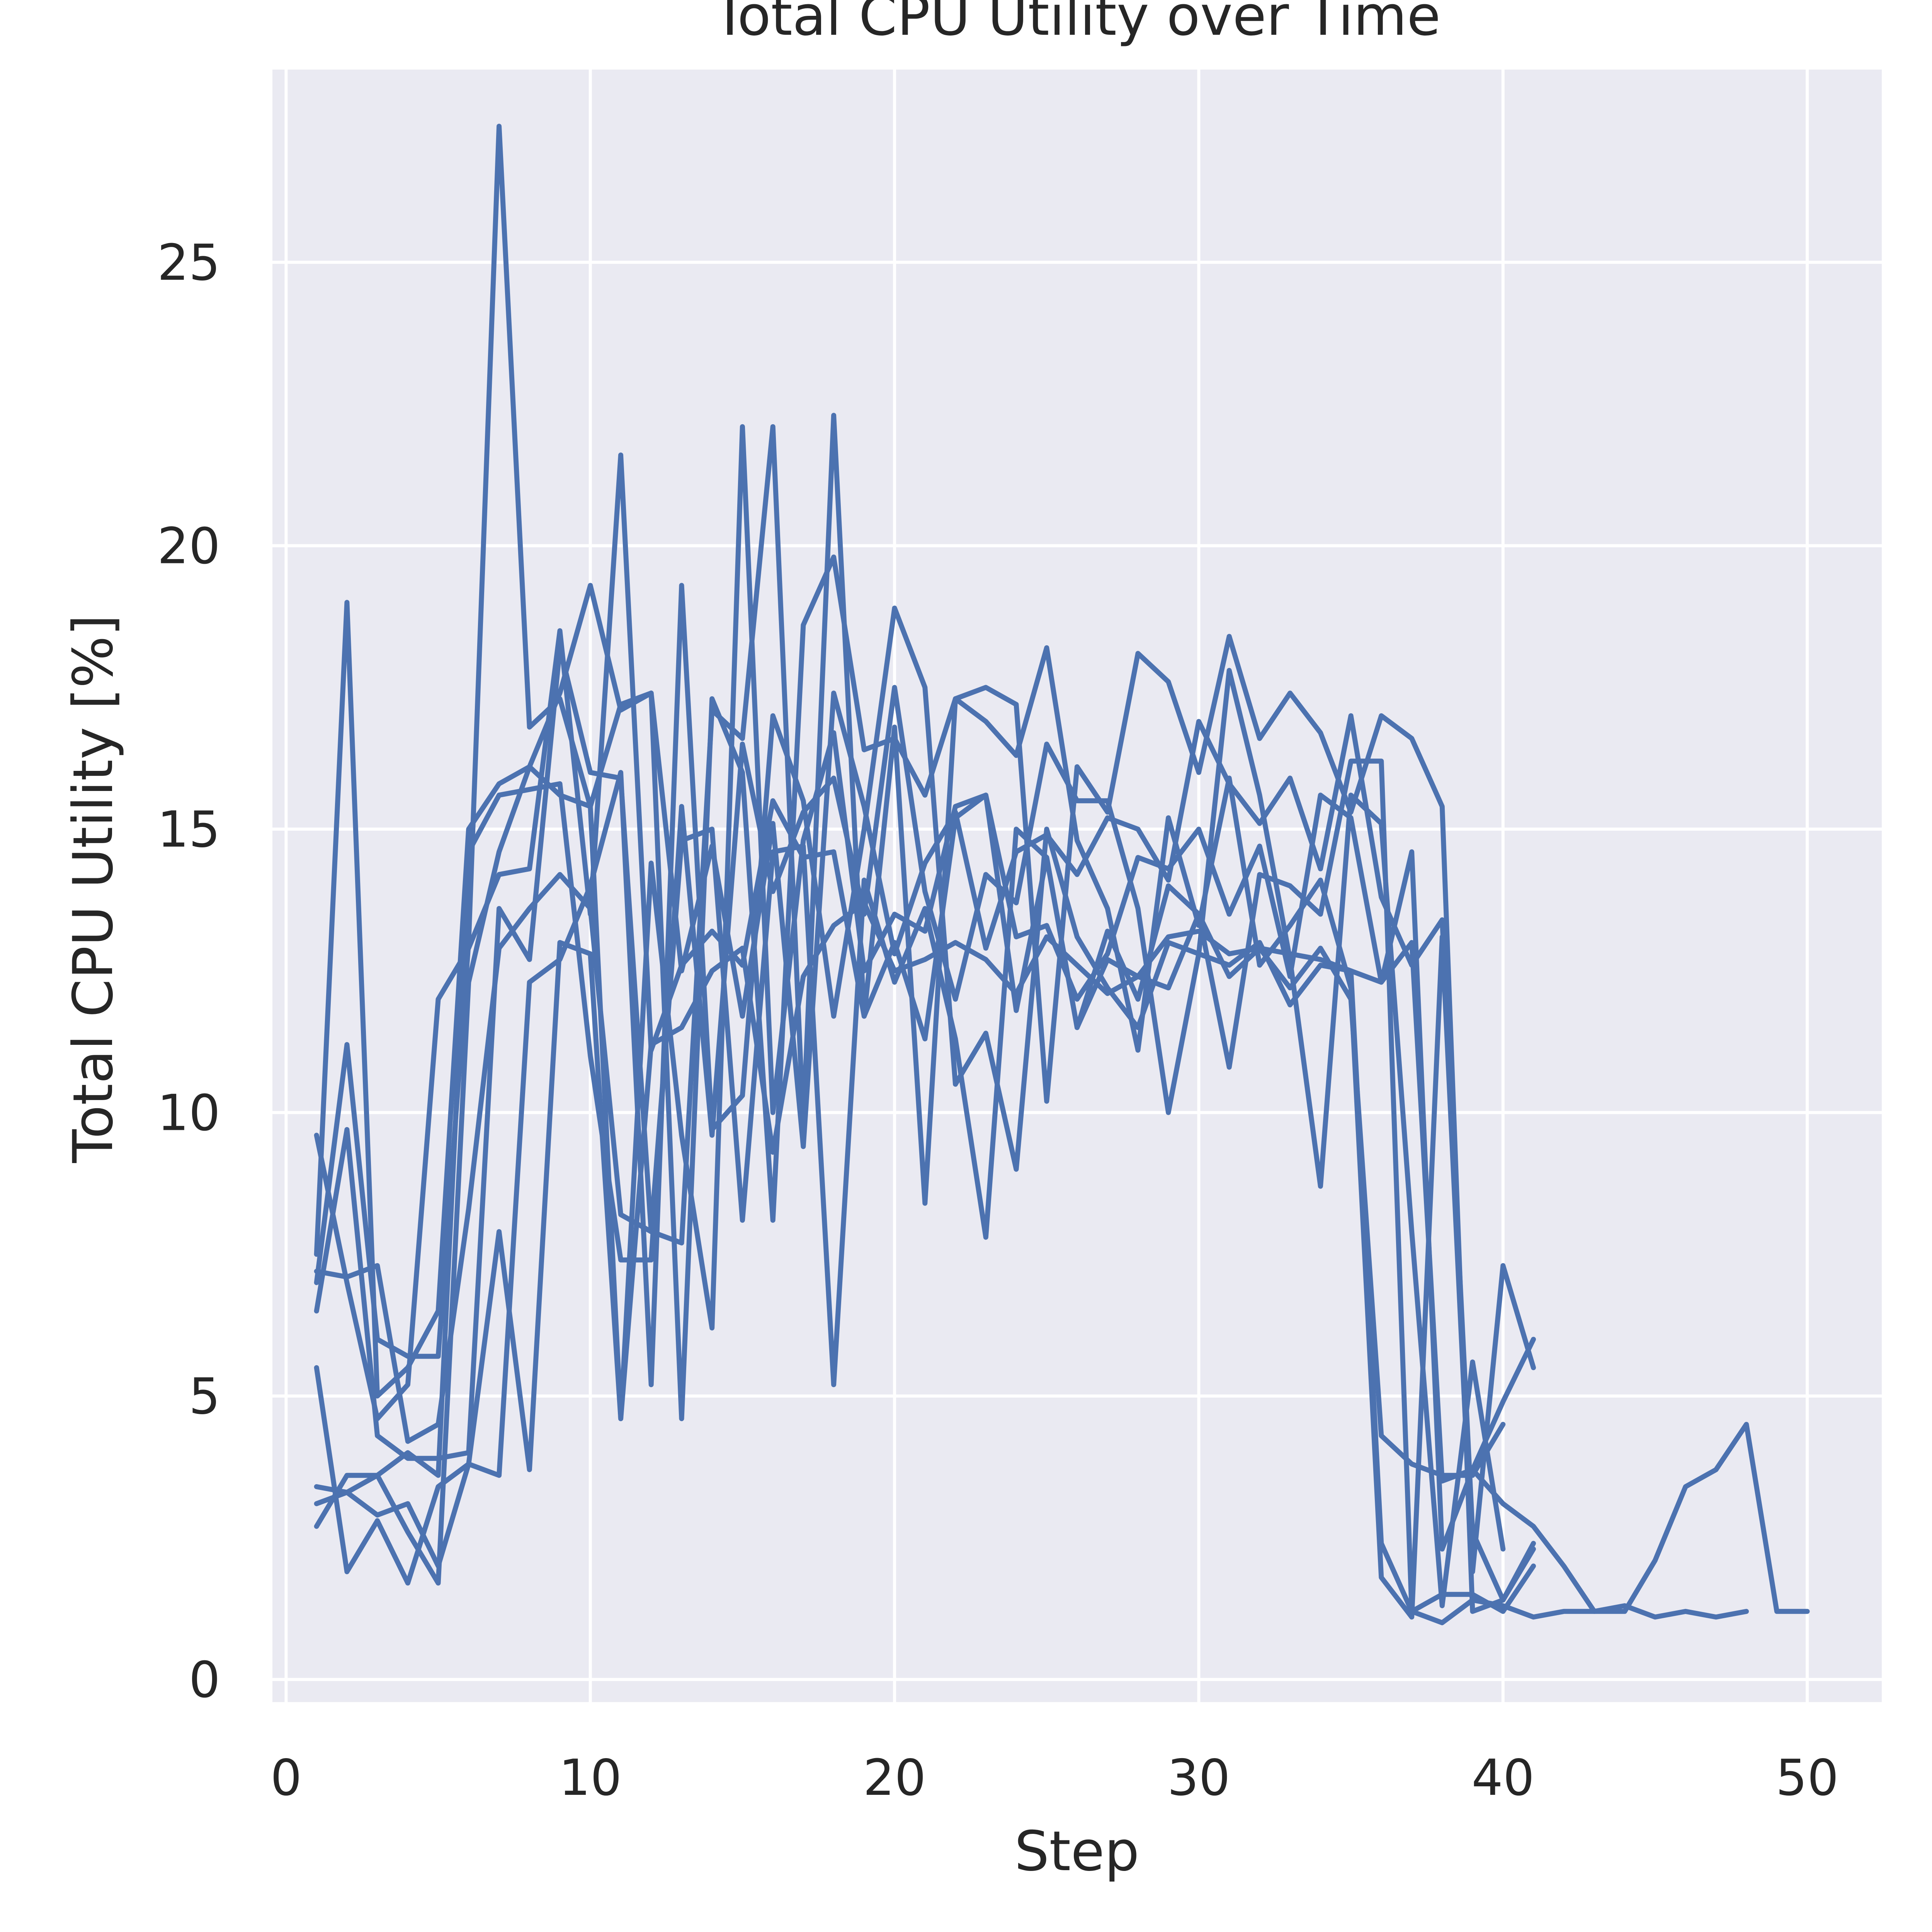 This screenshot has height=1932, width=1932. What do you see at coordinates (1808, 1778) in the screenshot?
I see `x-tick-label: 50` at bounding box center [1808, 1778].